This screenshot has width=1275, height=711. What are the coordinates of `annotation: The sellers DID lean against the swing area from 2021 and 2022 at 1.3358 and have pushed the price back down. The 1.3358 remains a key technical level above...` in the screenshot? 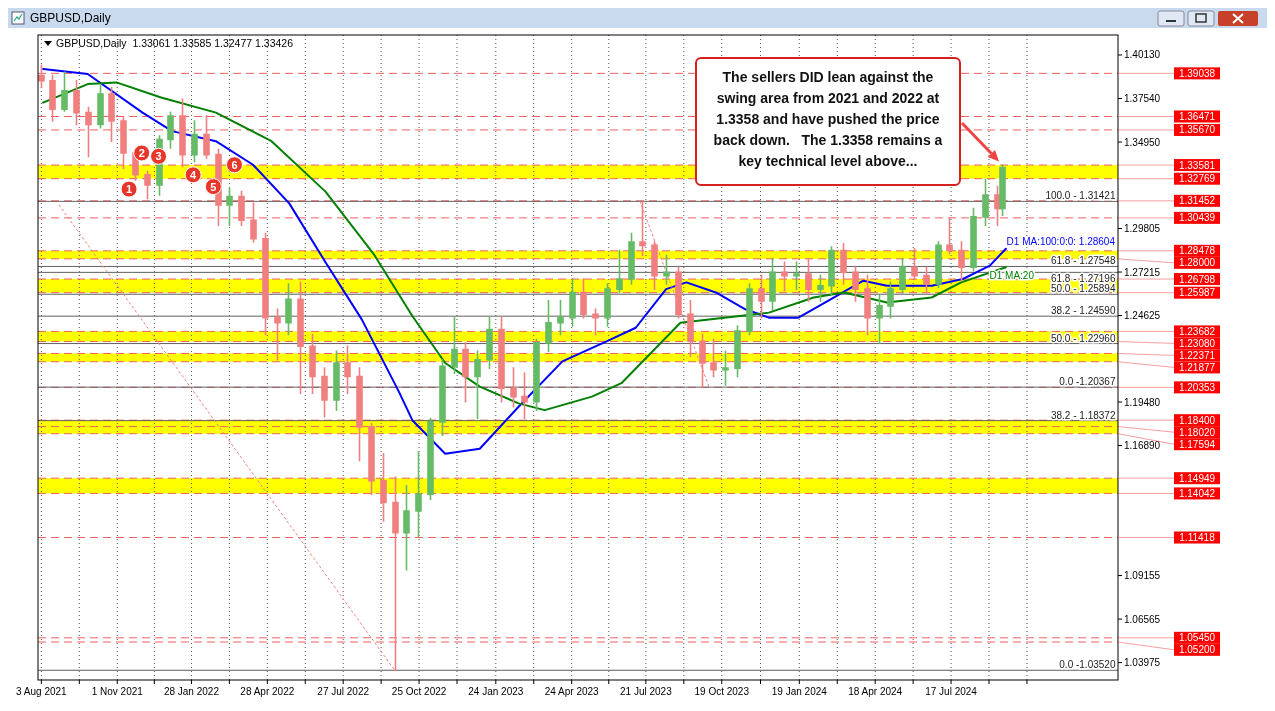 It's located at (828, 119).